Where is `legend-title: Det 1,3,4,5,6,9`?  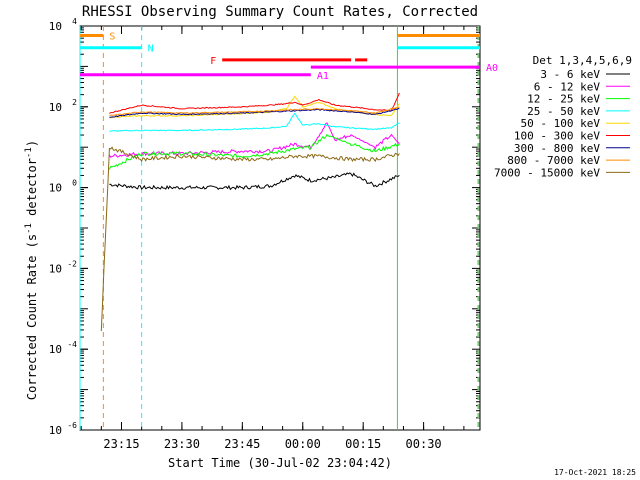 legend-title: Det 1,3,4,5,6,9 is located at coordinates (582, 60).